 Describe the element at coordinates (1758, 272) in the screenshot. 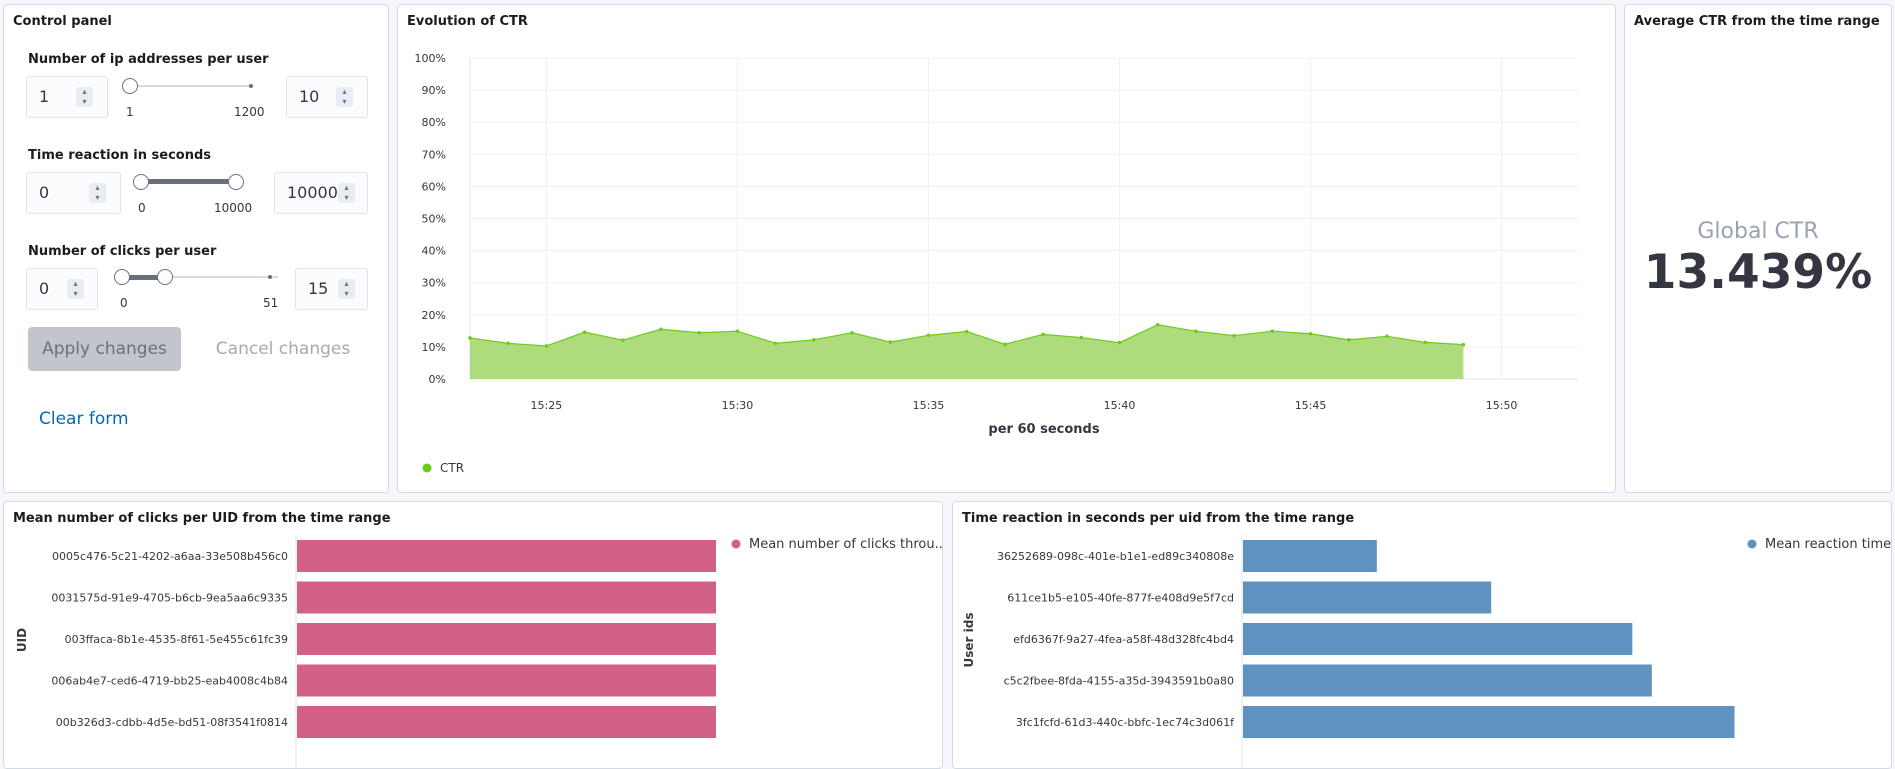

I see `global-ctr-value: 13.439%` at that location.